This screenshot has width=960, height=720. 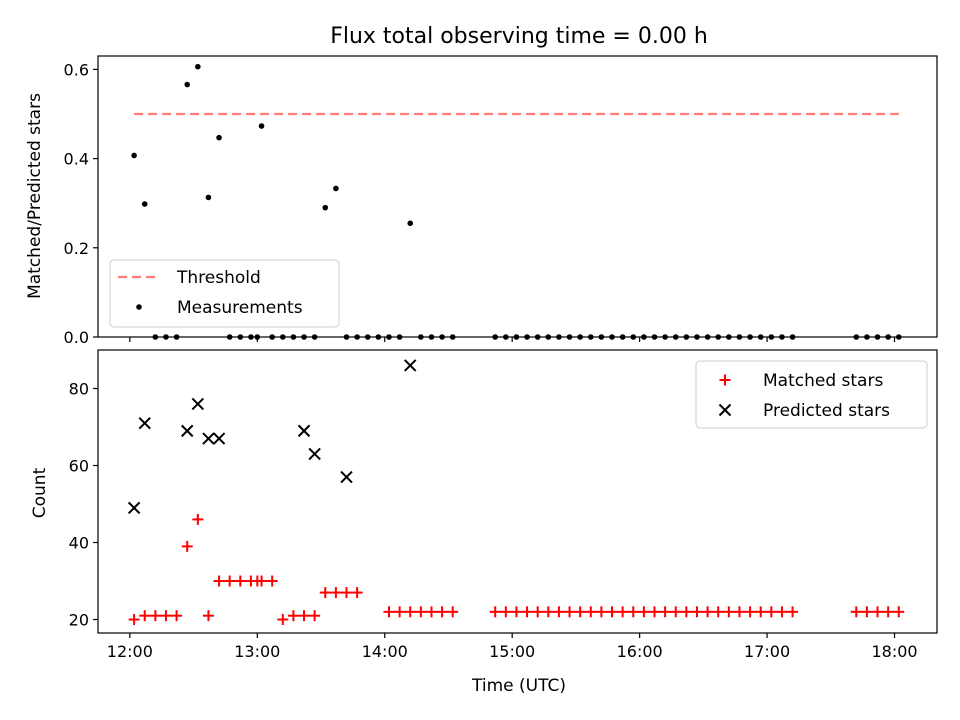 What do you see at coordinates (35, 196) in the screenshot?
I see `top-y-axis-label: Matched/Predicted stars` at bounding box center [35, 196].